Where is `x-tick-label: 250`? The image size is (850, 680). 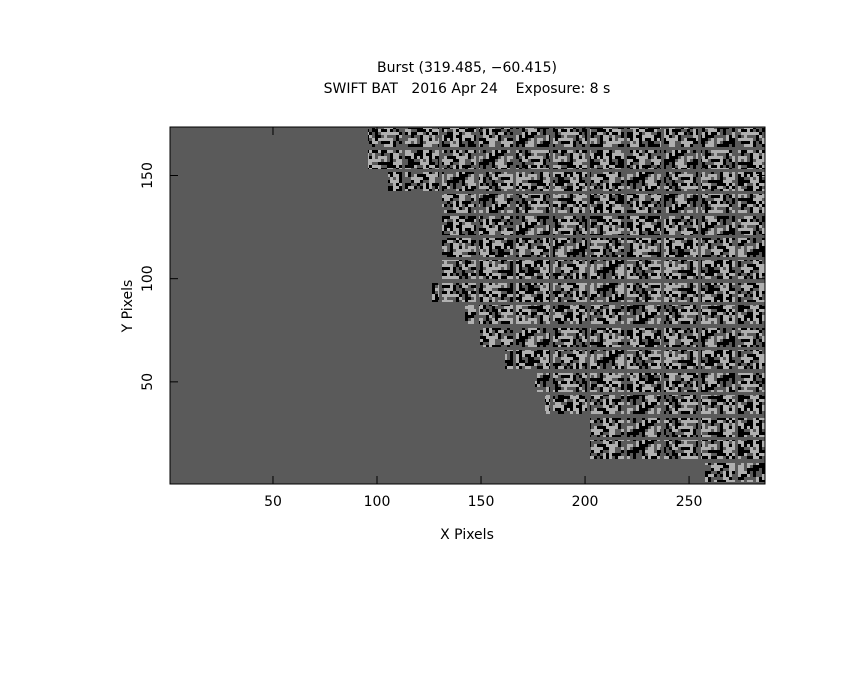
x-tick-label: 250 is located at coordinates (689, 502).